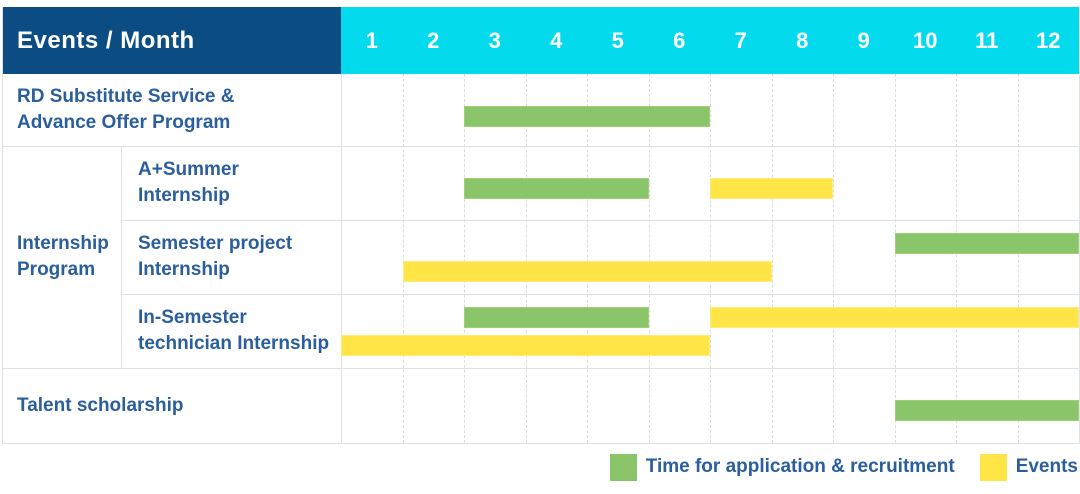 The image size is (1080, 494). What do you see at coordinates (231, 257) in the screenshot?
I see `row-label: Semester project Internship` at bounding box center [231, 257].